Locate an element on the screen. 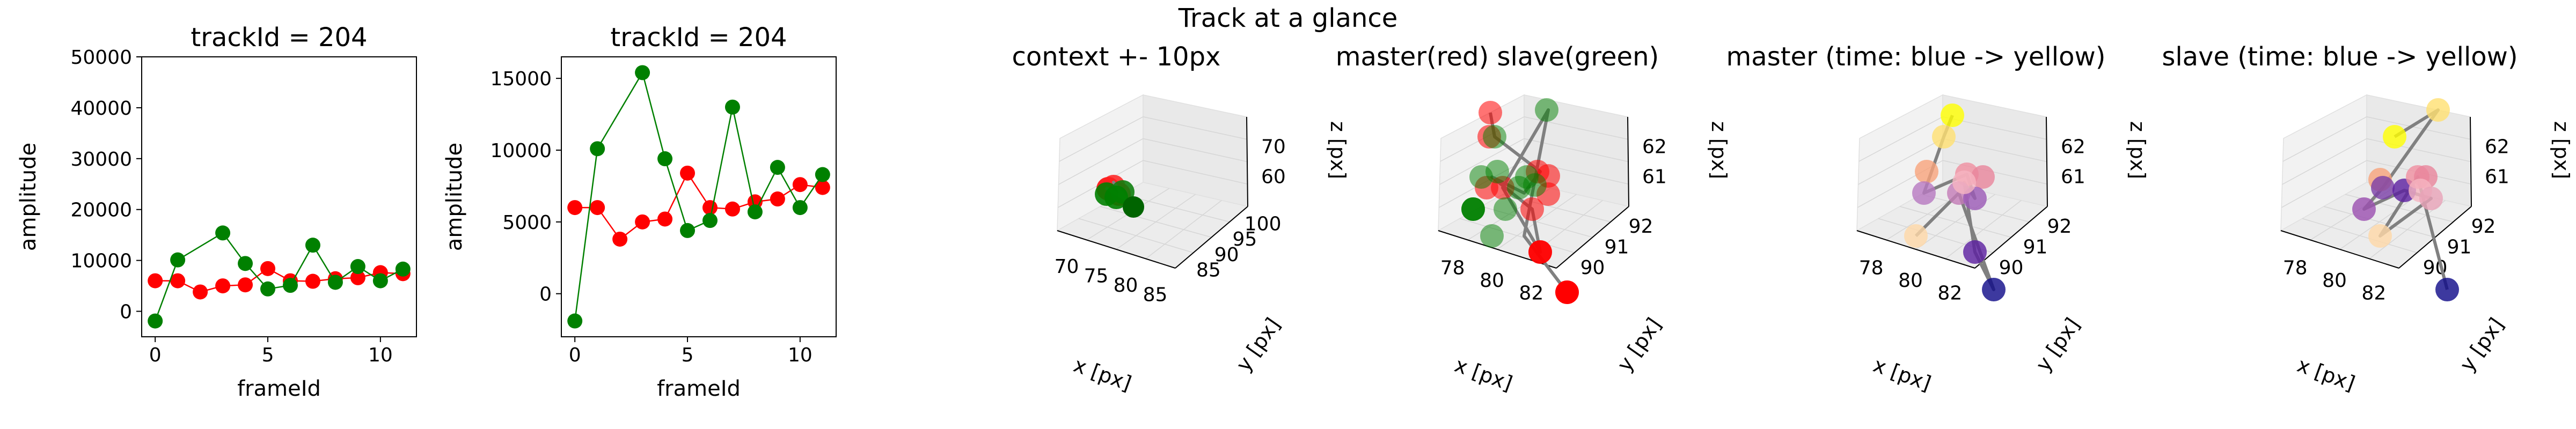  y-tick-label: 0 is located at coordinates (545, 295).